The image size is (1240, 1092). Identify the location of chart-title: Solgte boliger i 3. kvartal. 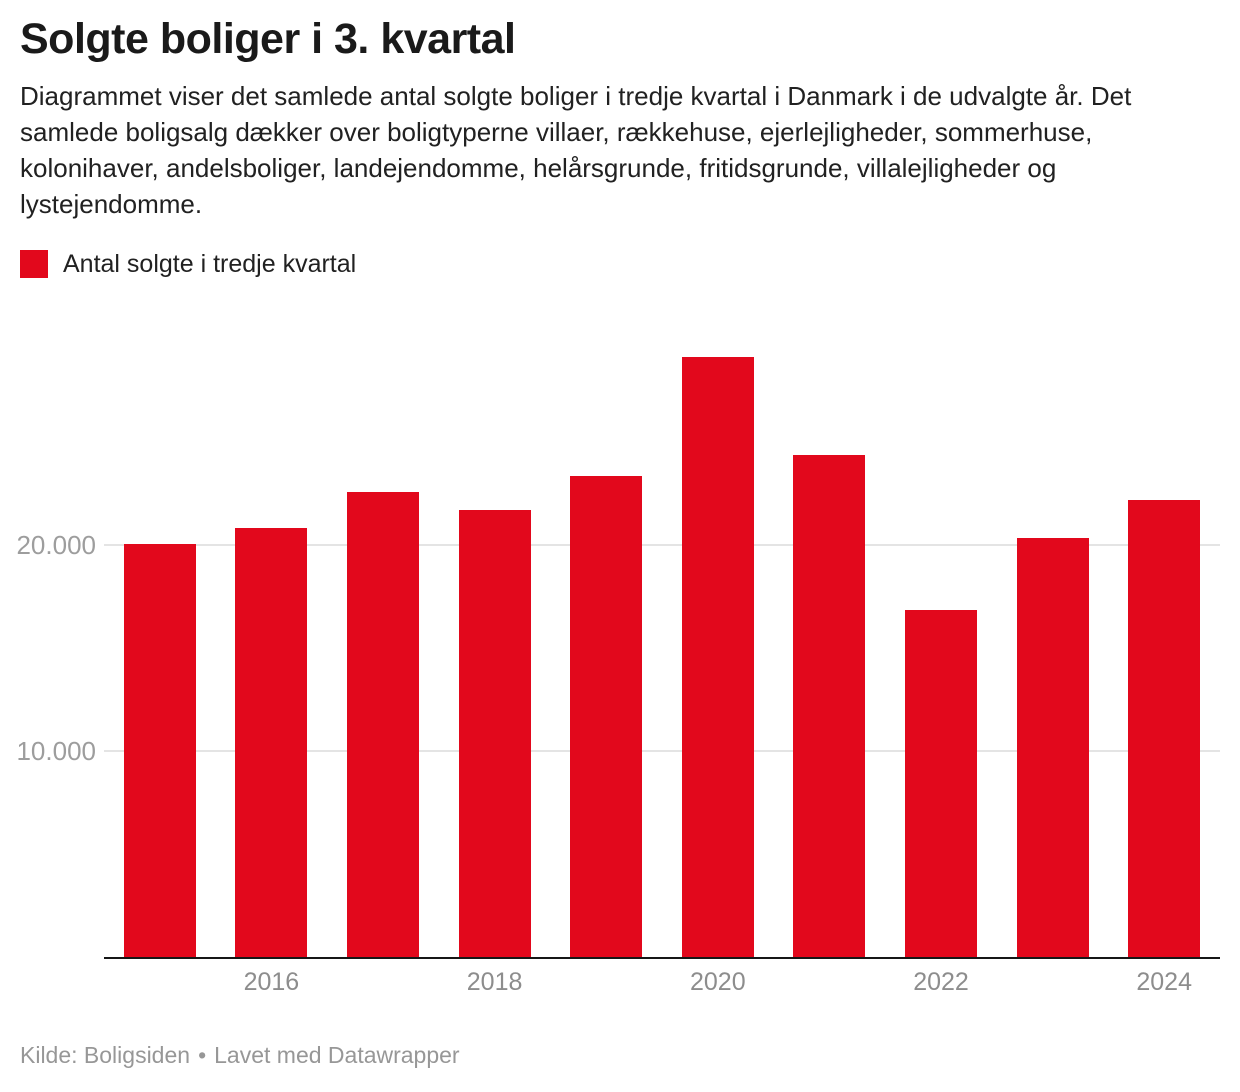
(268, 39).